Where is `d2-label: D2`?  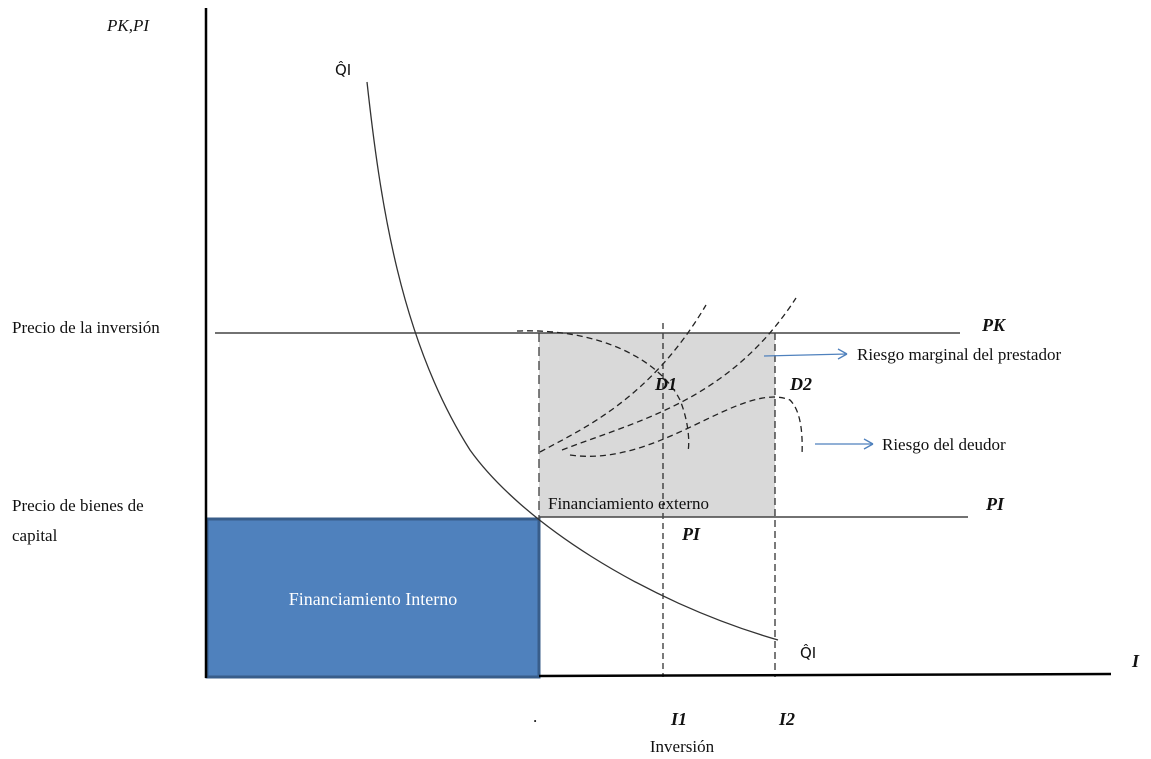 d2-label: D2 is located at coordinates (800, 384).